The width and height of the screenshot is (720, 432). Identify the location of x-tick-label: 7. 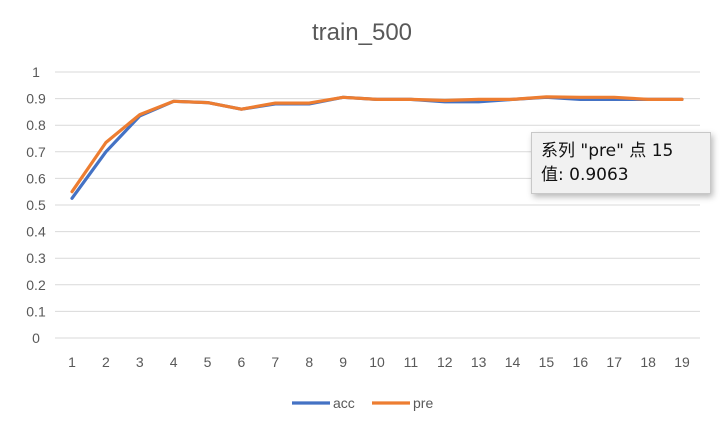
(275, 362).